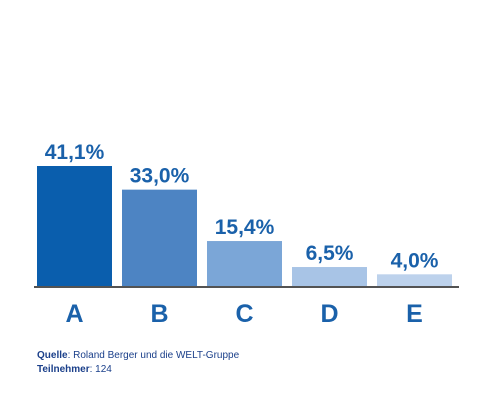 The height and width of the screenshot is (409, 489). What do you see at coordinates (74, 226) in the screenshot?
I see `bar-a` at bounding box center [74, 226].